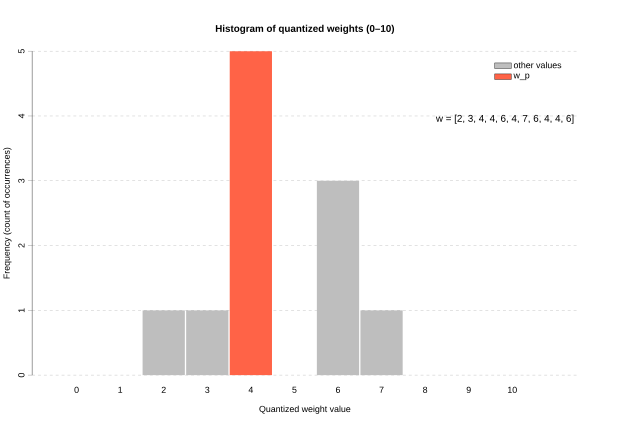 Image resolution: width=625 pixels, height=441 pixels. Describe the element at coordinates (21, 375) in the screenshot. I see `y-tick-label: 0` at that location.